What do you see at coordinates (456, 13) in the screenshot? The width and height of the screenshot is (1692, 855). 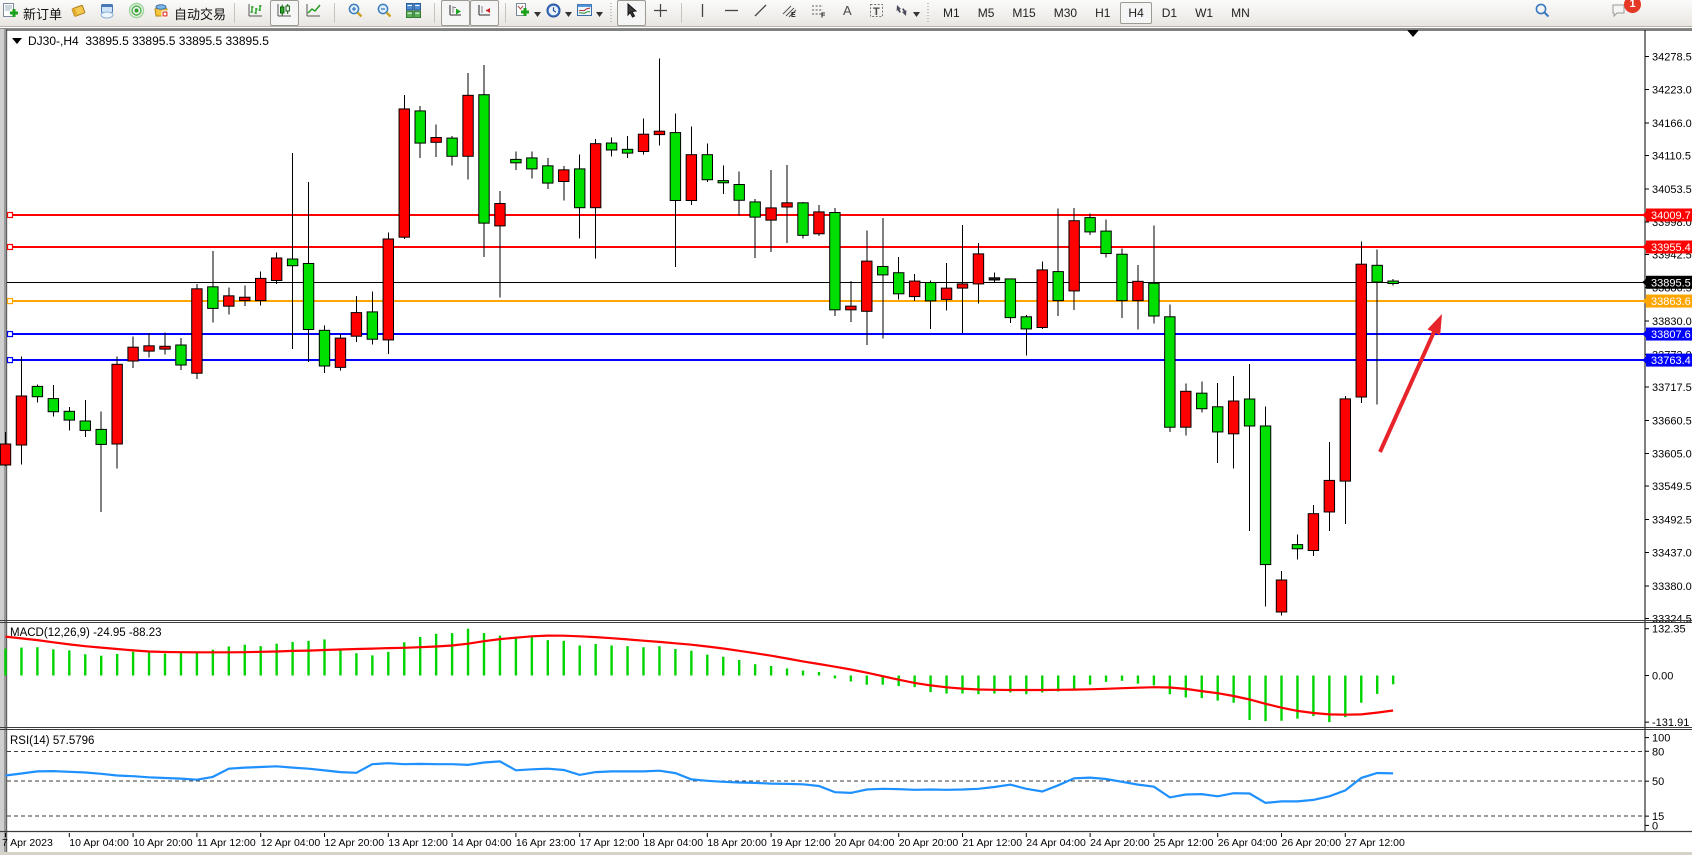 I see `auto-scroll-button` at bounding box center [456, 13].